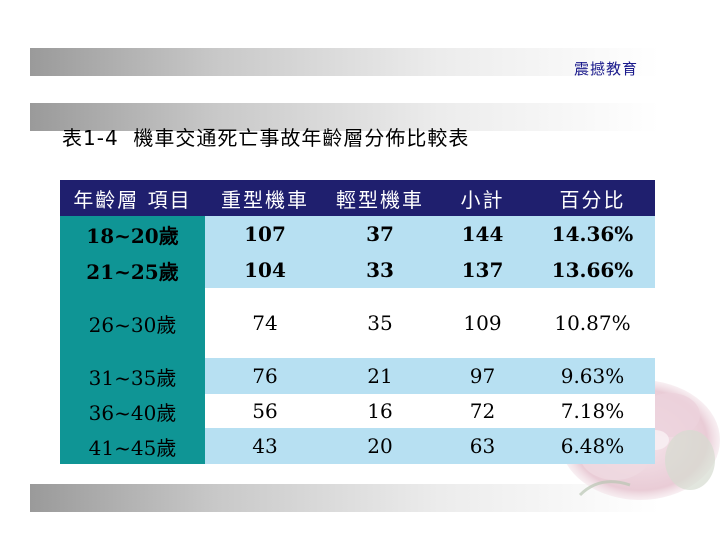  Describe the element at coordinates (265, 198) in the screenshot. I see `header-heavy-motorcycle: 重型機車` at that location.